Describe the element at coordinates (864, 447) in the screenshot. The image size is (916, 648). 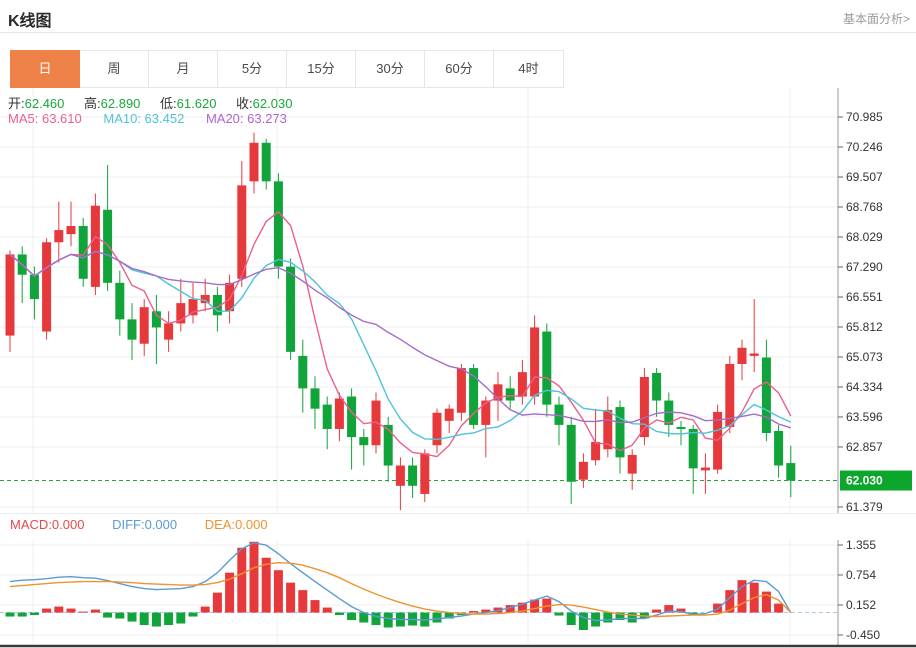
I see `svg-text: 62.857` at that location.